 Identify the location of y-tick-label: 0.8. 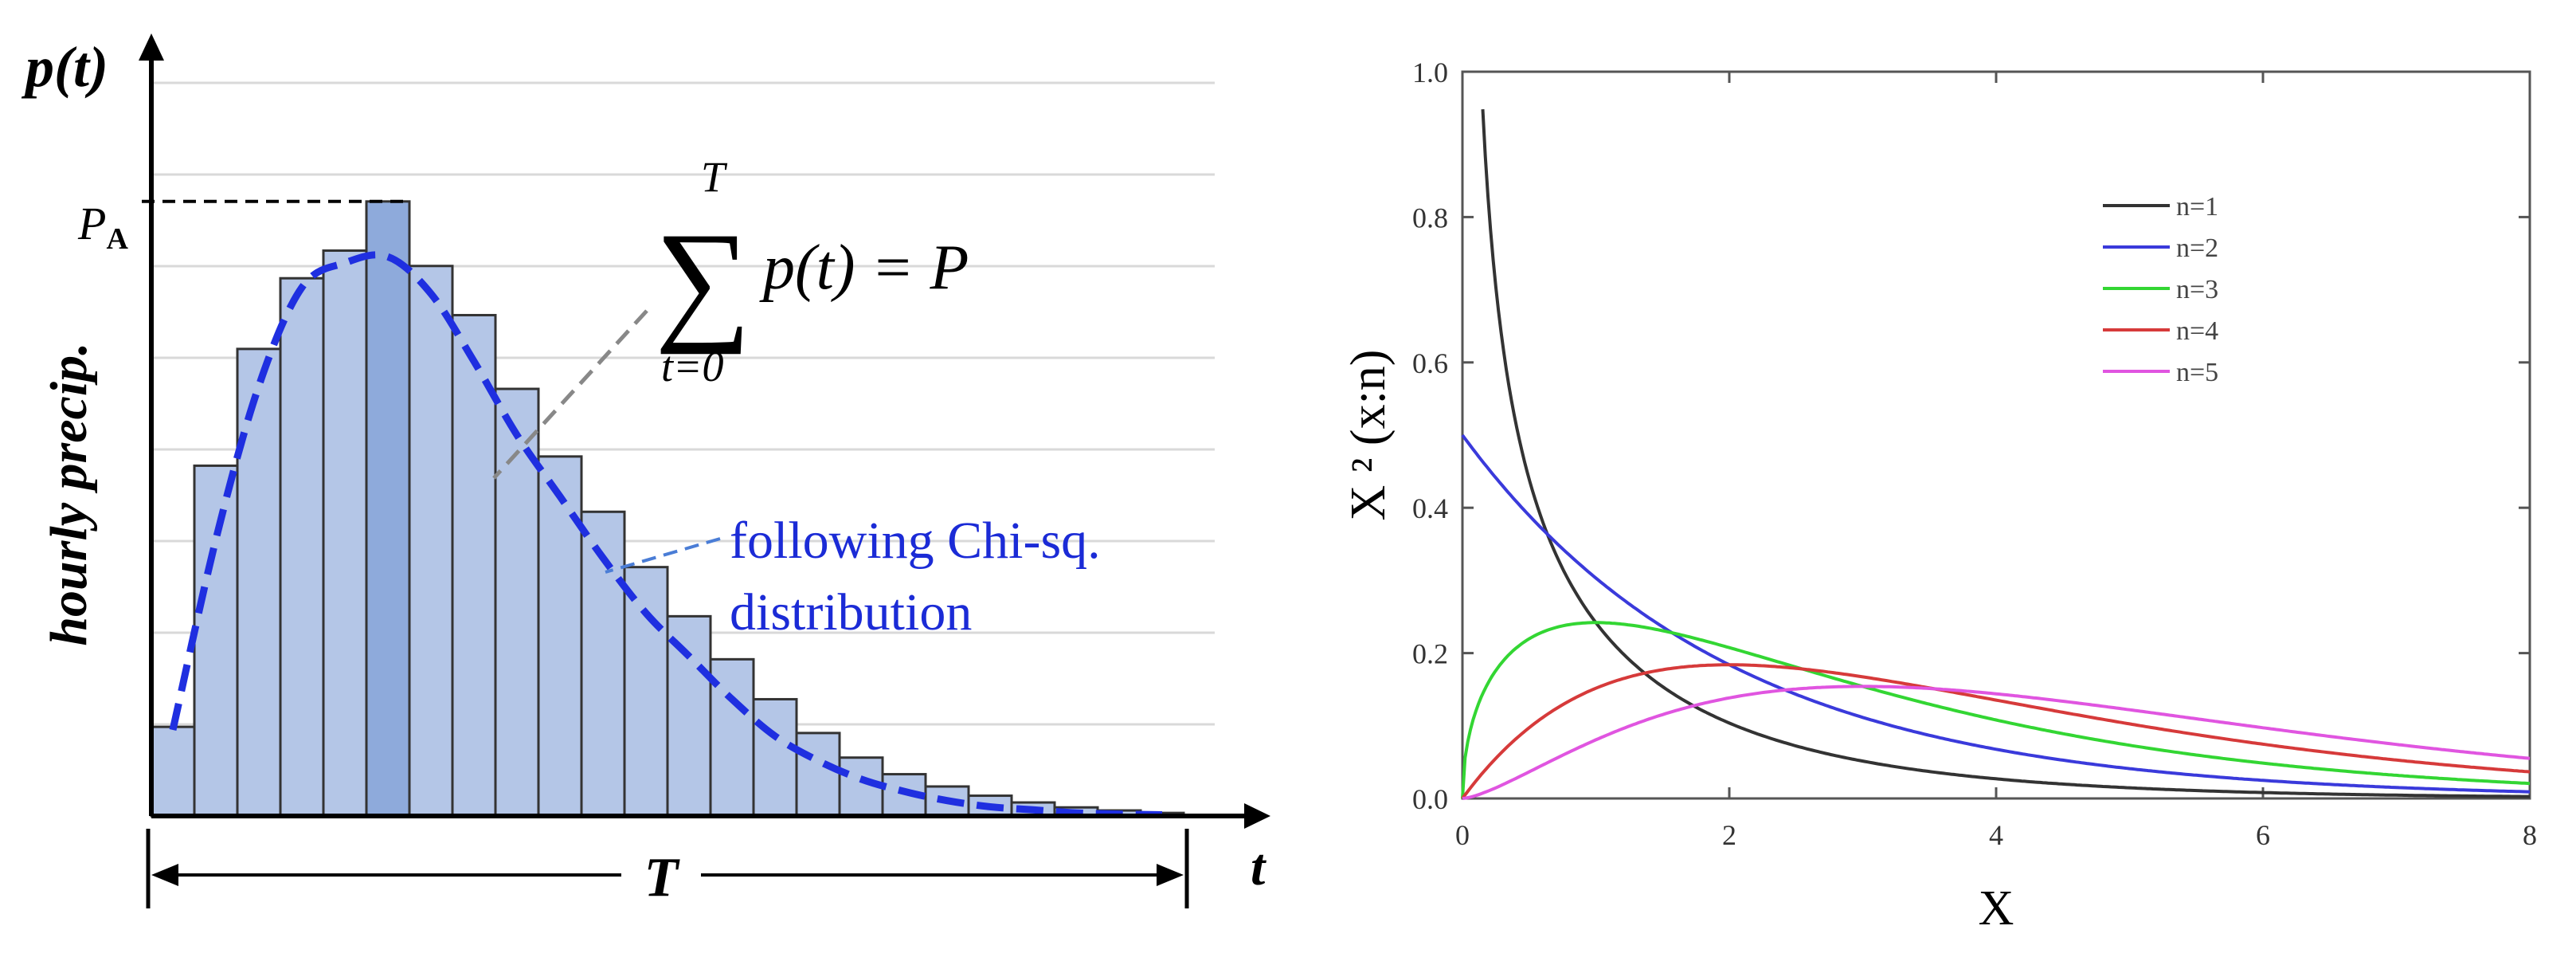
(1430, 218).